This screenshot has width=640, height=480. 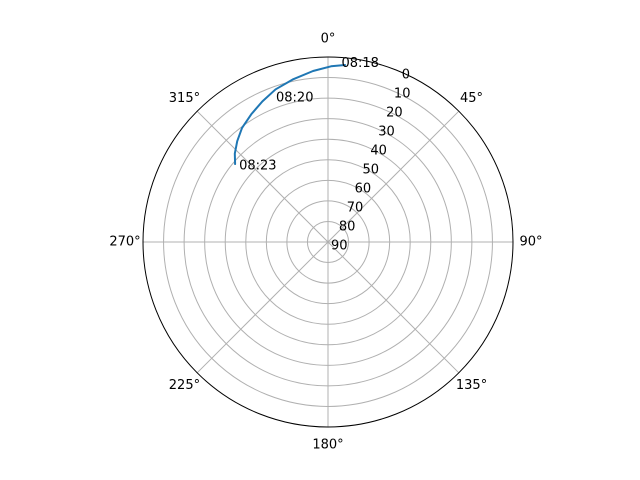 I want to click on theta-tick-label-270: 270°, so click(x=124, y=242).